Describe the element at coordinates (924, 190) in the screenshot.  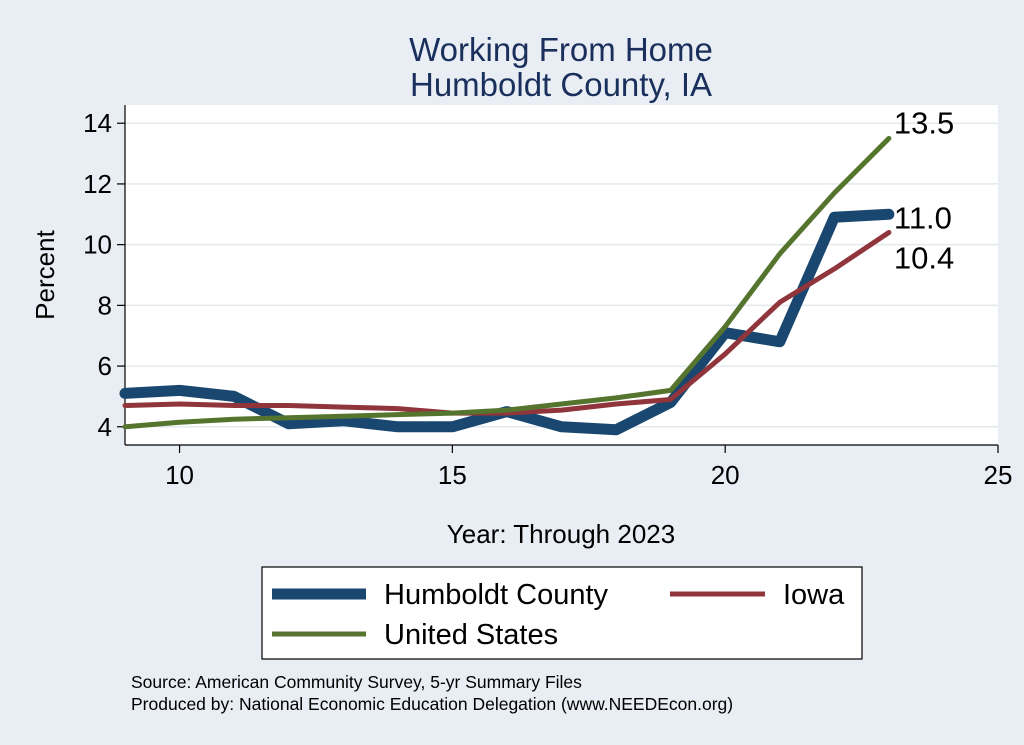
I see `end-labels: 13.5 11.0 10.4` at that location.